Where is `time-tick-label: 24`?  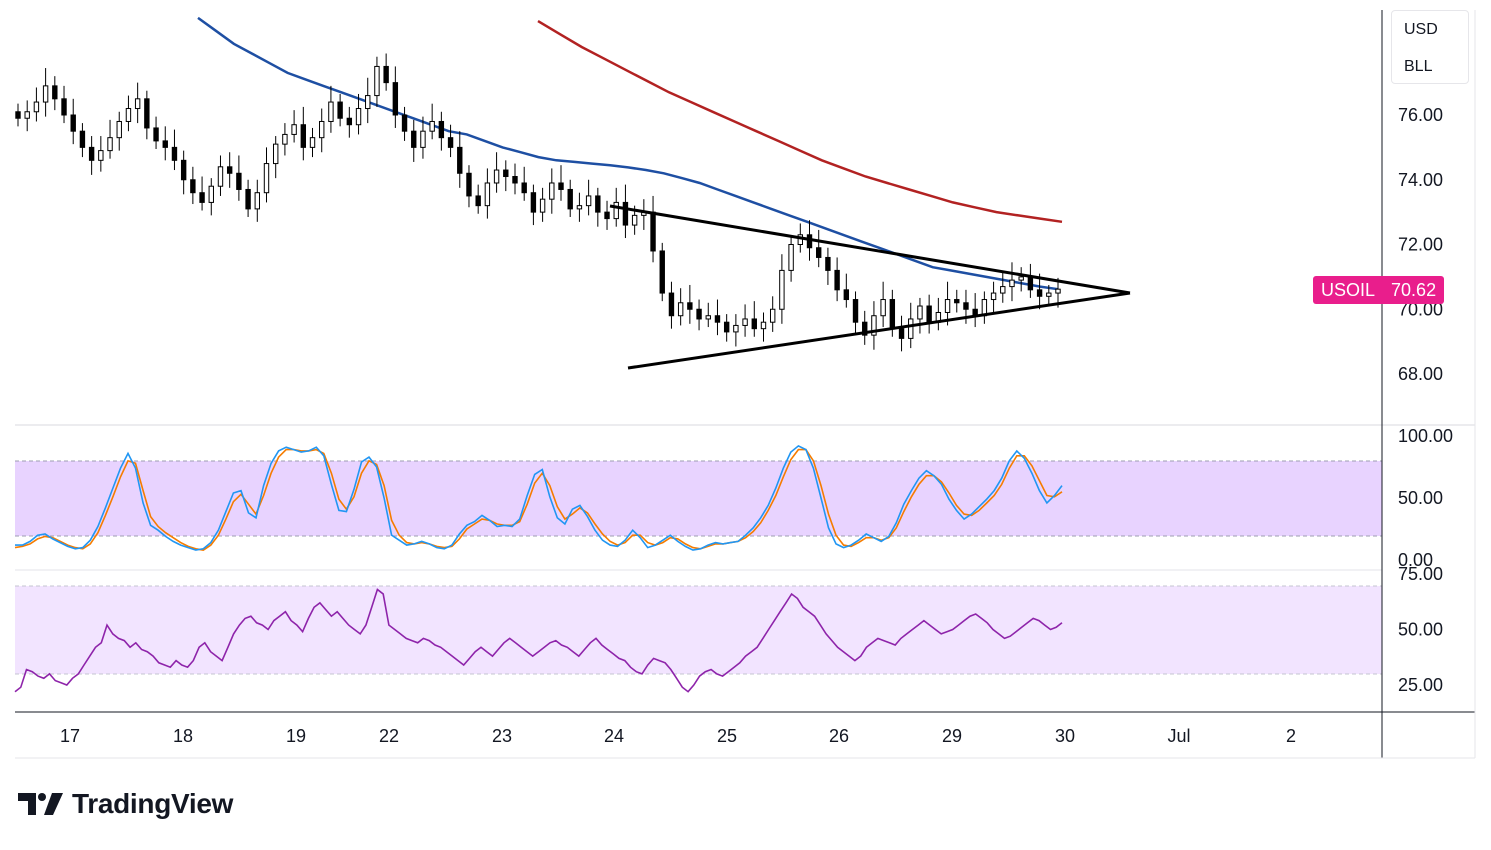 time-tick-label: 24 is located at coordinates (614, 736).